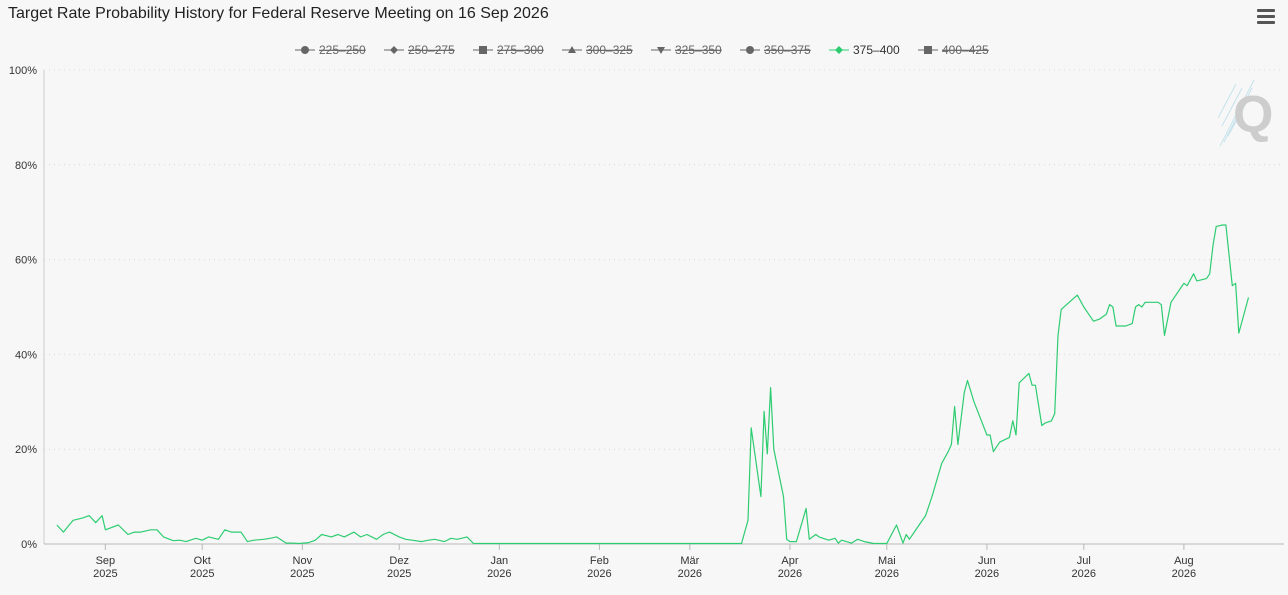 Image resolution: width=1288 pixels, height=595 pixels. What do you see at coordinates (689, 561) in the screenshot?
I see `x-tick-month-label: Mär` at bounding box center [689, 561].